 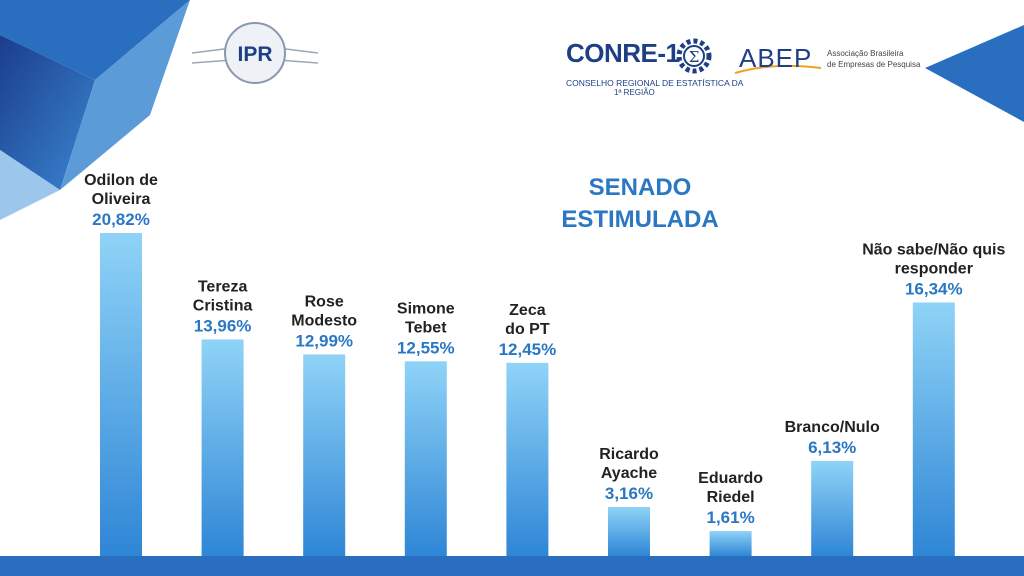 I want to click on value-label-4: 12,45%, so click(x=528, y=349).